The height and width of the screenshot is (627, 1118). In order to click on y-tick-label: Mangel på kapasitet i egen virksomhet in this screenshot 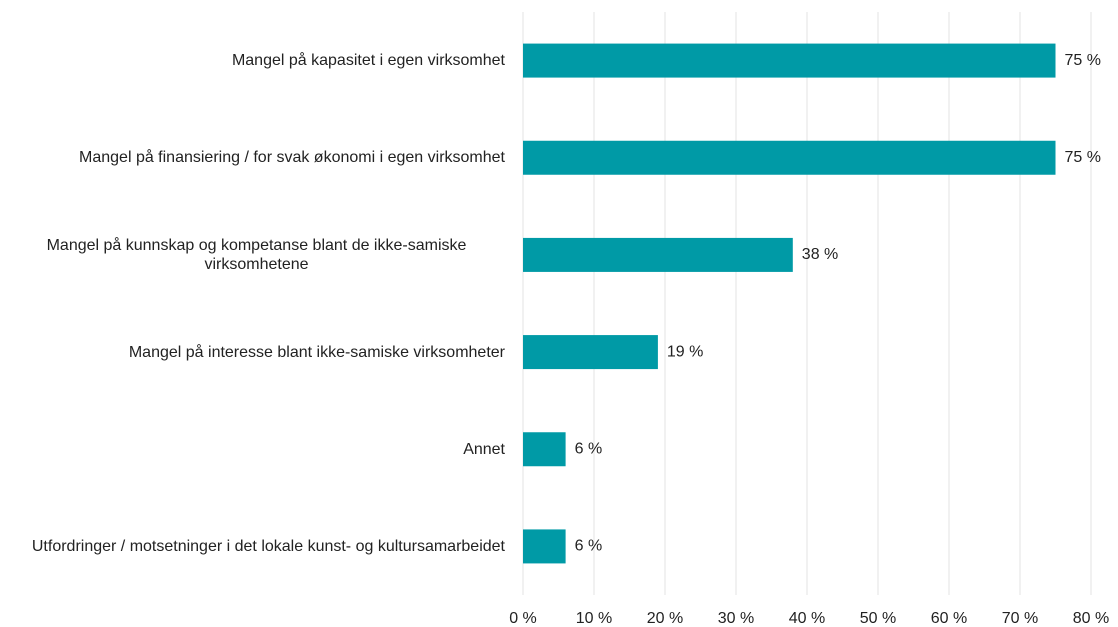, I will do `click(368, 61)`.